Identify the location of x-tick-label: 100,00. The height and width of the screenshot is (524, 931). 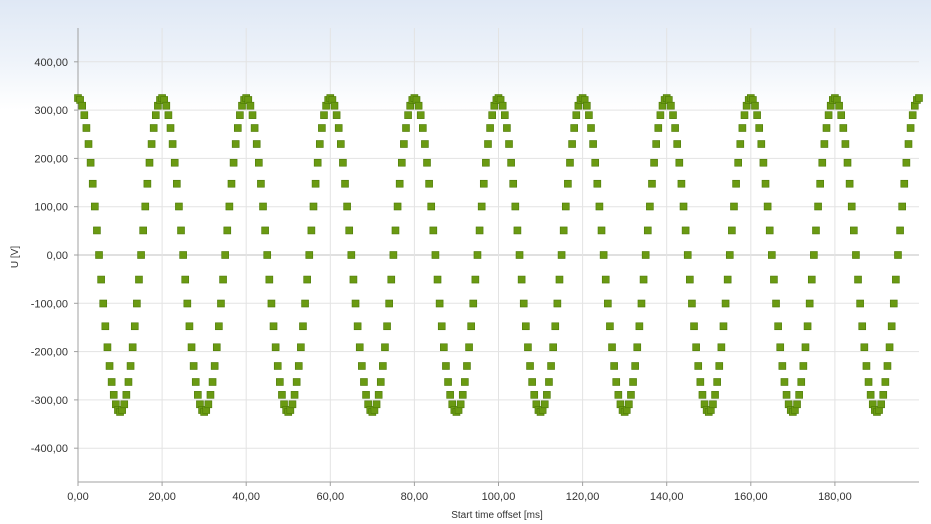
(499, 497).